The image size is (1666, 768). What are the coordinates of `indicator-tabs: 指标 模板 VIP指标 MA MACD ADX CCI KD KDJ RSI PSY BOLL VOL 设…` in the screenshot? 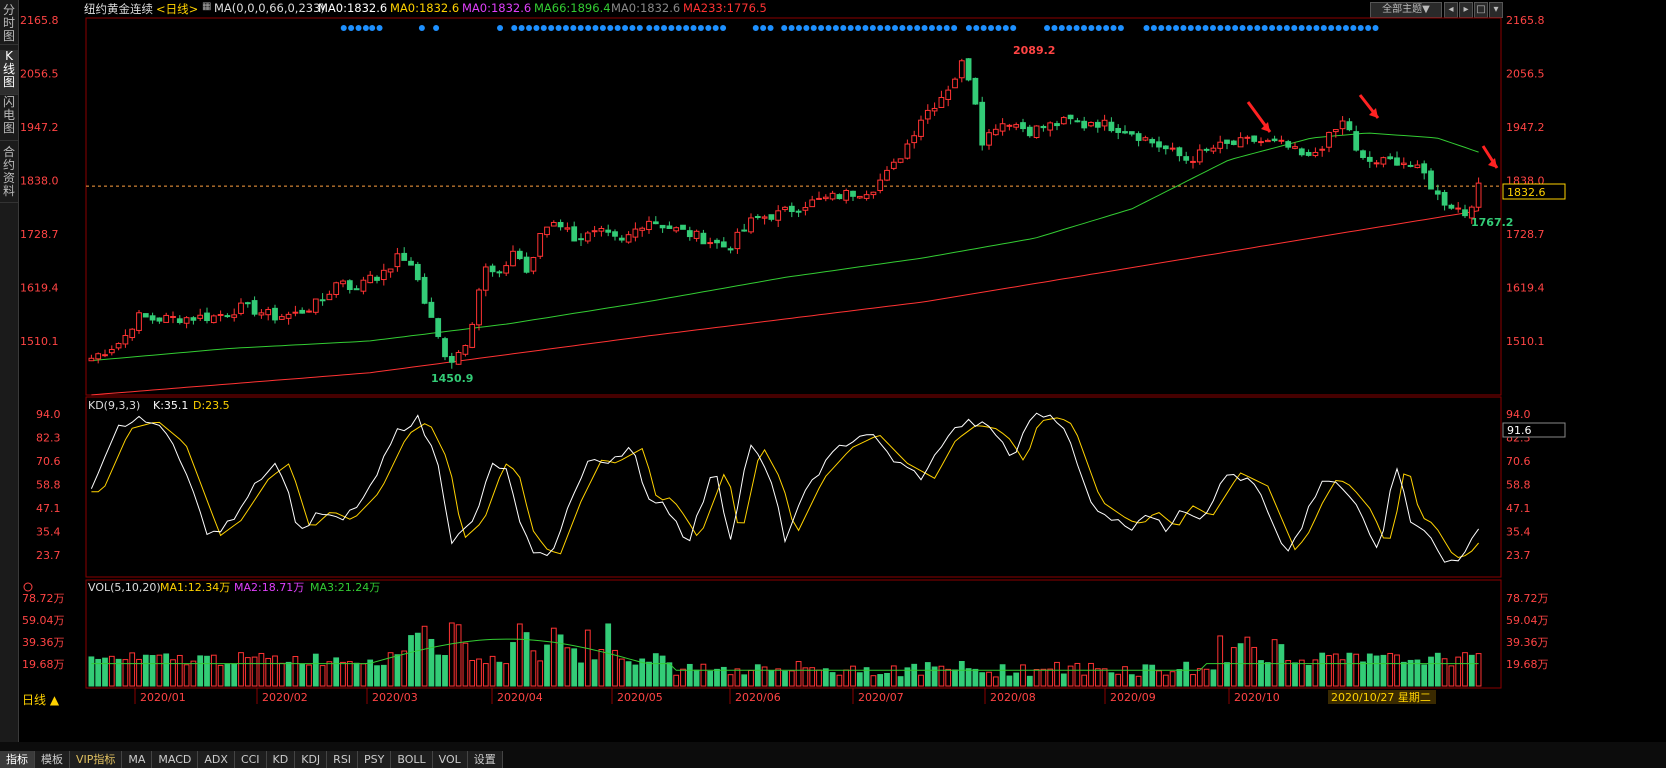 It's located at (251, 759).